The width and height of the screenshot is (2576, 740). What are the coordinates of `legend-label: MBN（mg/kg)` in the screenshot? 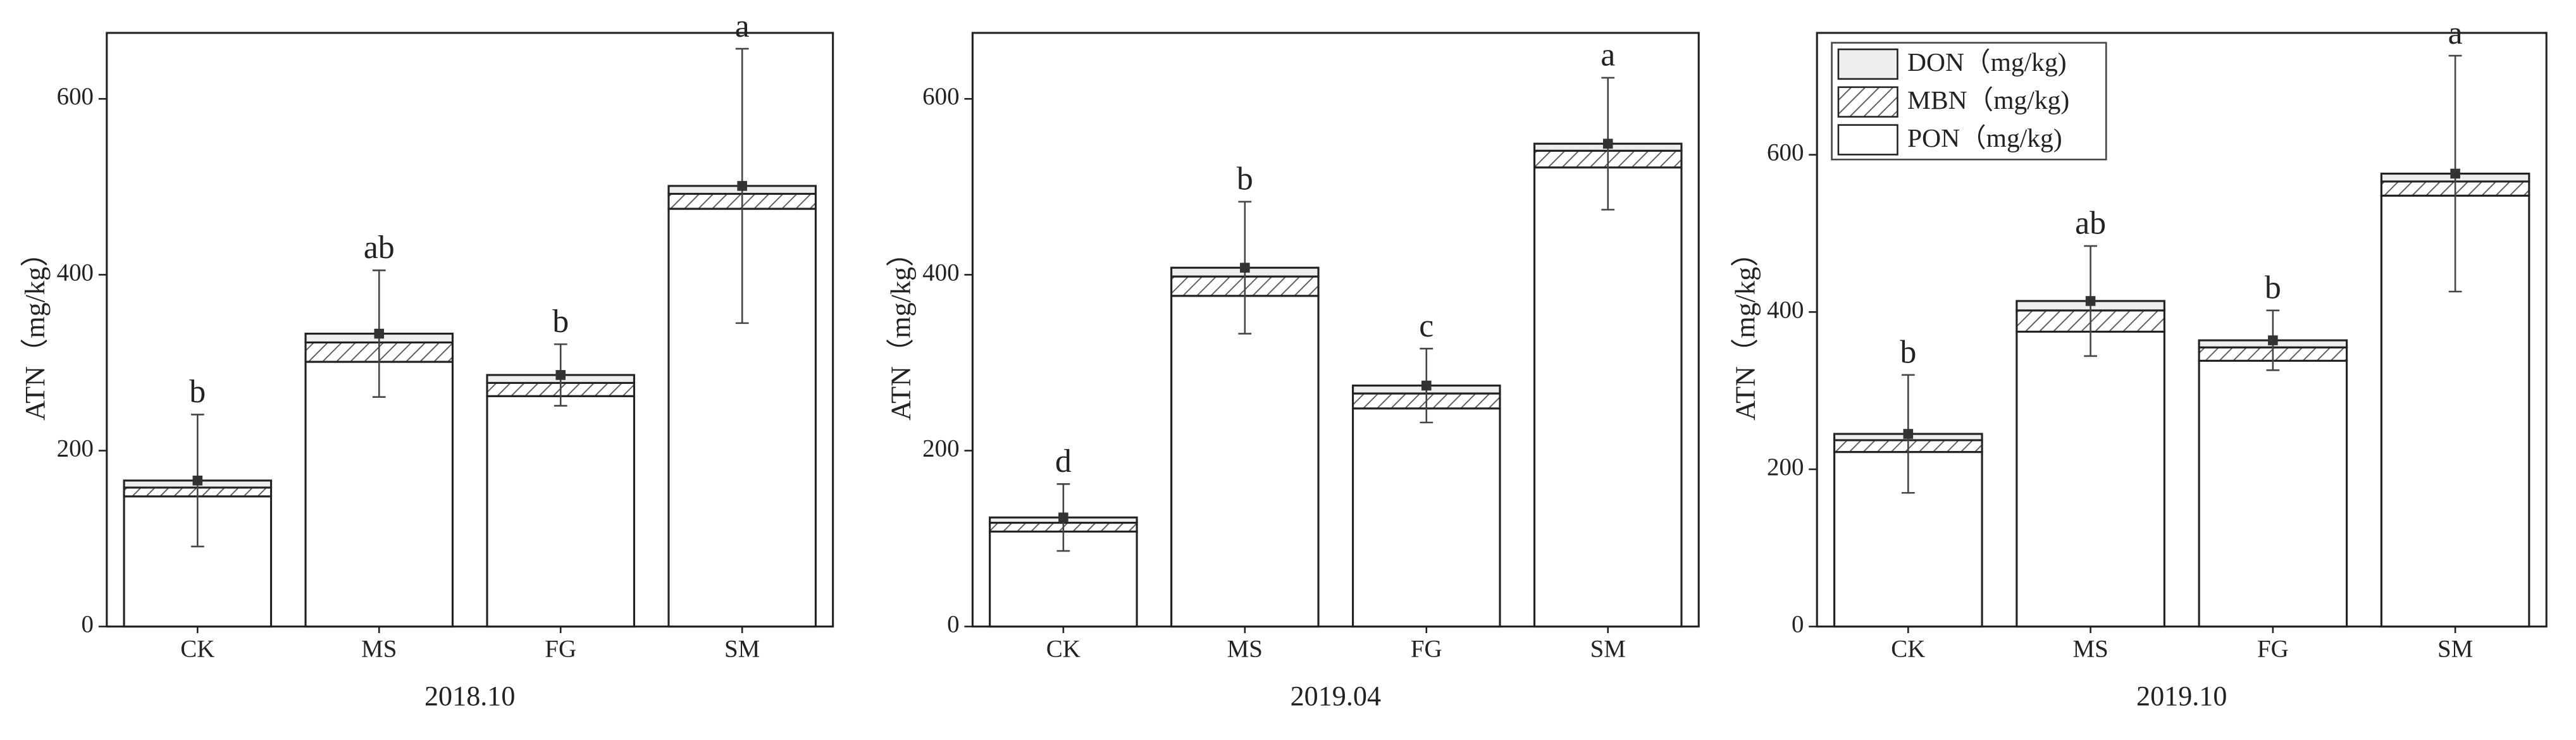 It's located at (1988, 100).